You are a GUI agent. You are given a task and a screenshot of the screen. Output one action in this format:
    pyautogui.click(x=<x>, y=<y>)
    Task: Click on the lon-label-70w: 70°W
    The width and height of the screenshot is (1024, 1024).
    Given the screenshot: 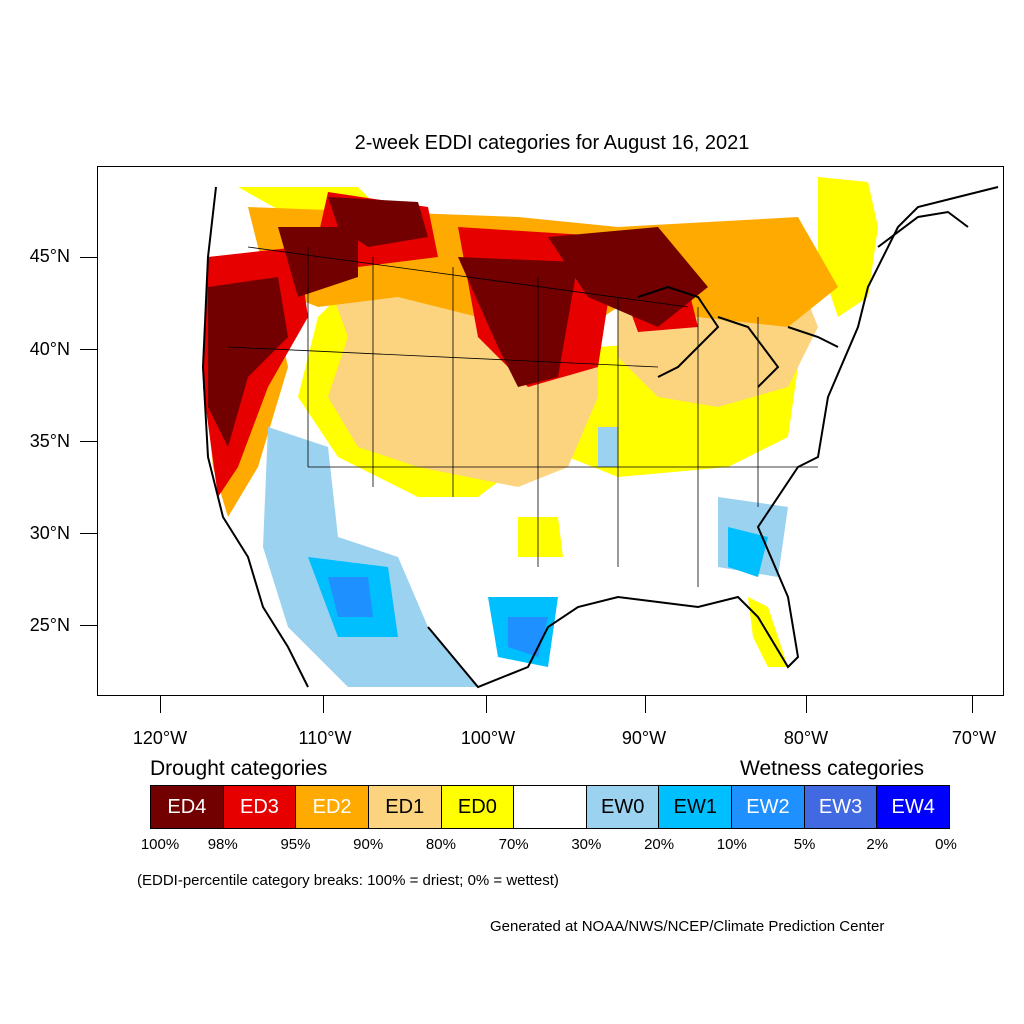 What is the action you would take?
    pyautogui.click(x=974, y=738)
    